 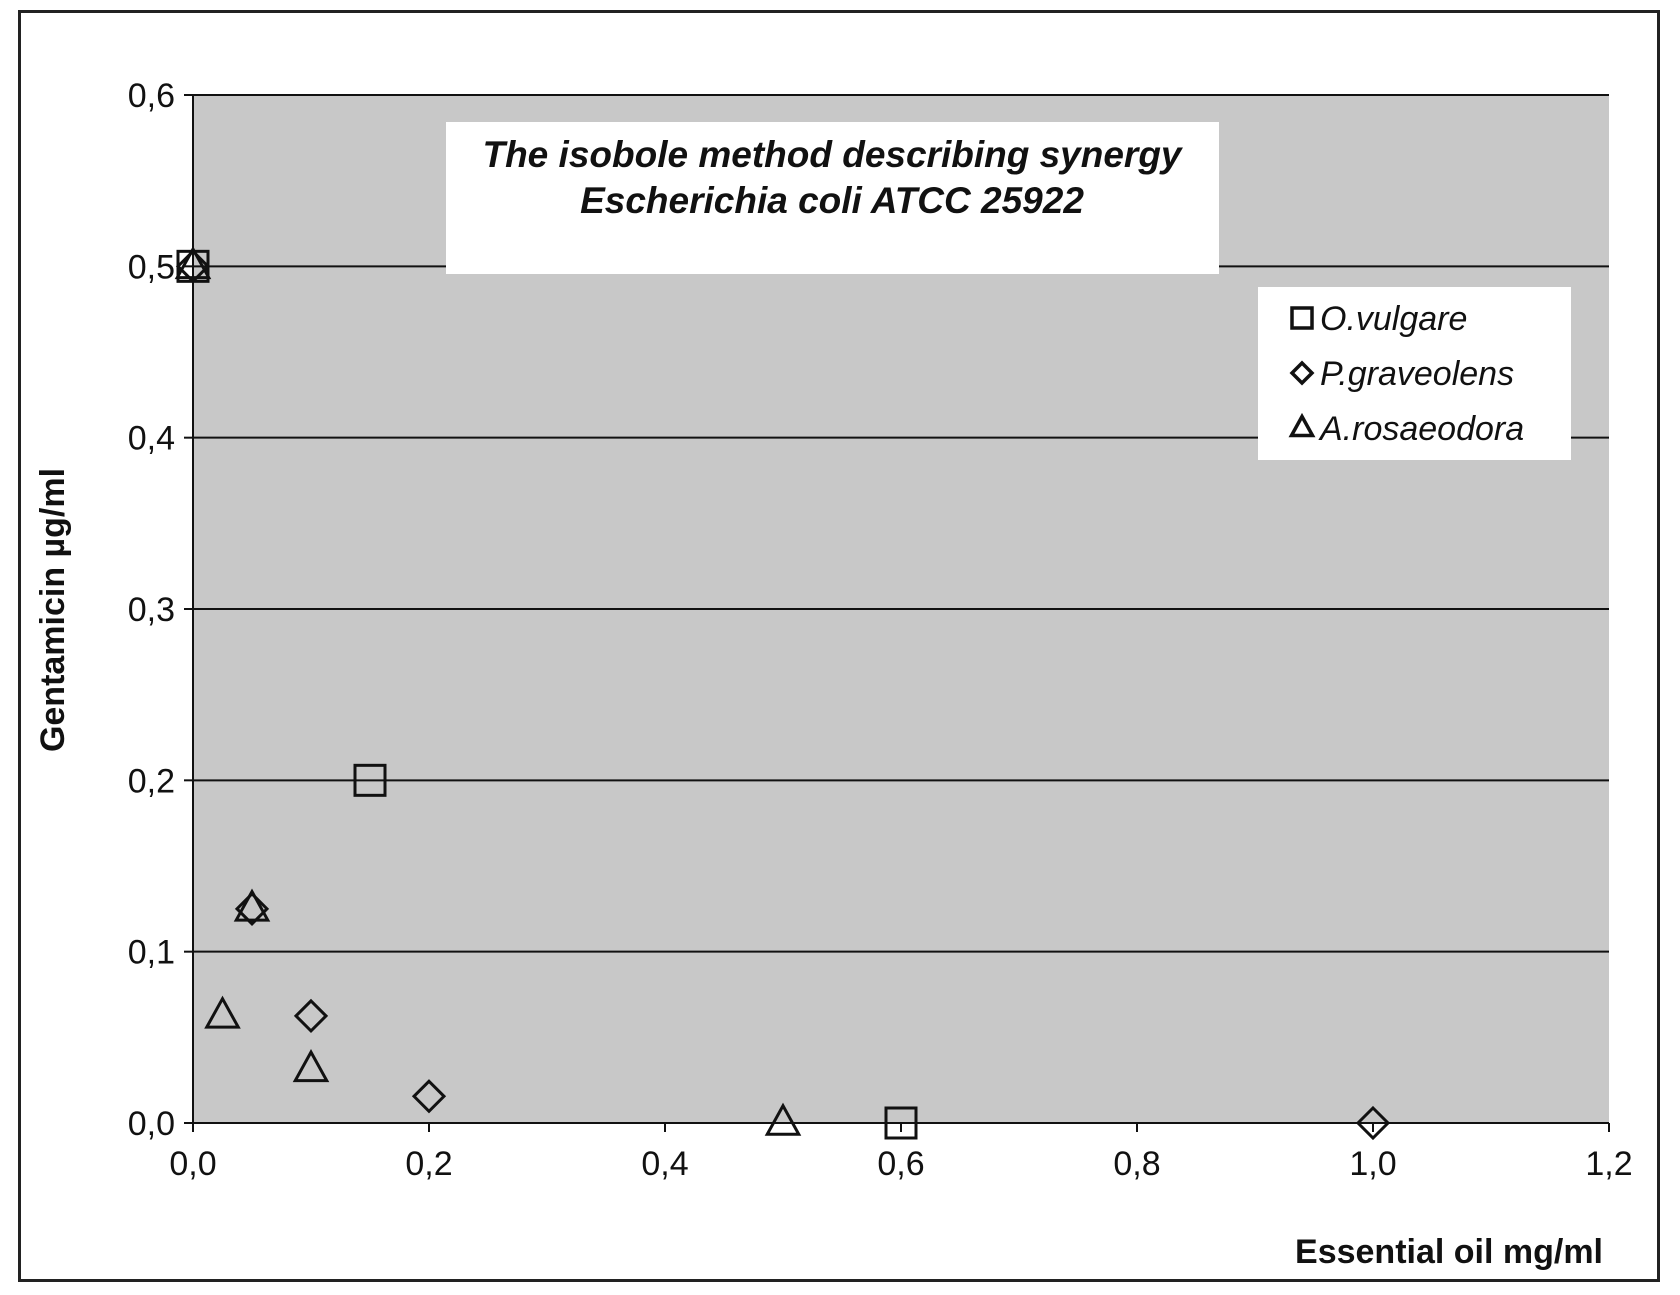 I want to click on y-tick-label: 0,2, so click(x=151, y=781).